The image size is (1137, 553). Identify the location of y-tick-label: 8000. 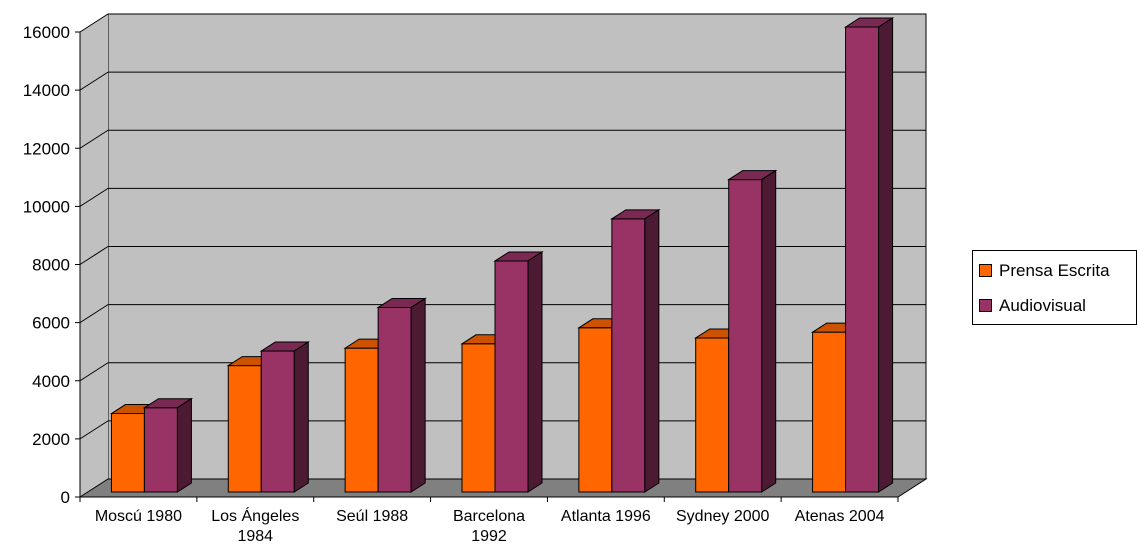
(51, 265).